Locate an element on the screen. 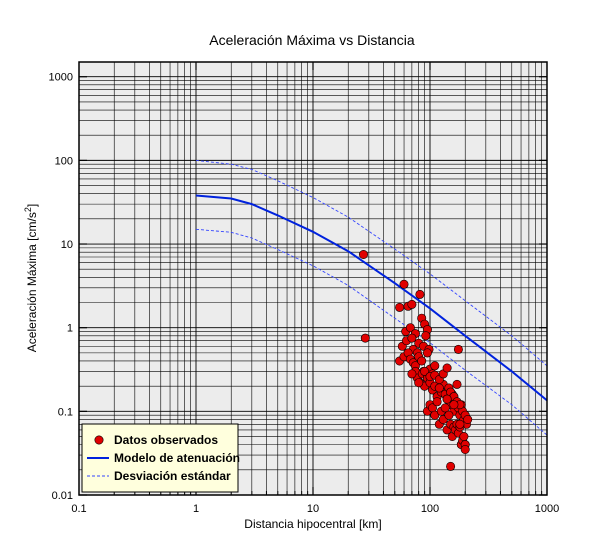 This screenshot has width=590, height=560. observed-points is located at coordinates (415, 360).